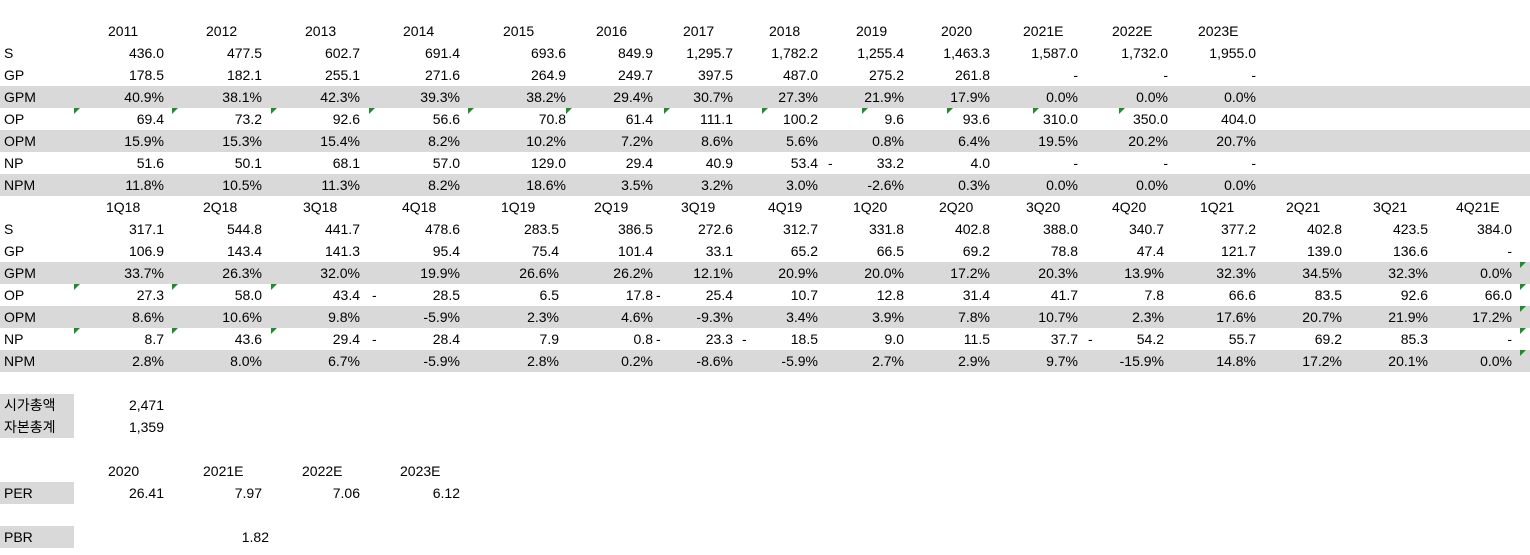  Describe the element at coordinates (974, 361) in the screenshot. I see `table-cell: 2.9%` at that location.